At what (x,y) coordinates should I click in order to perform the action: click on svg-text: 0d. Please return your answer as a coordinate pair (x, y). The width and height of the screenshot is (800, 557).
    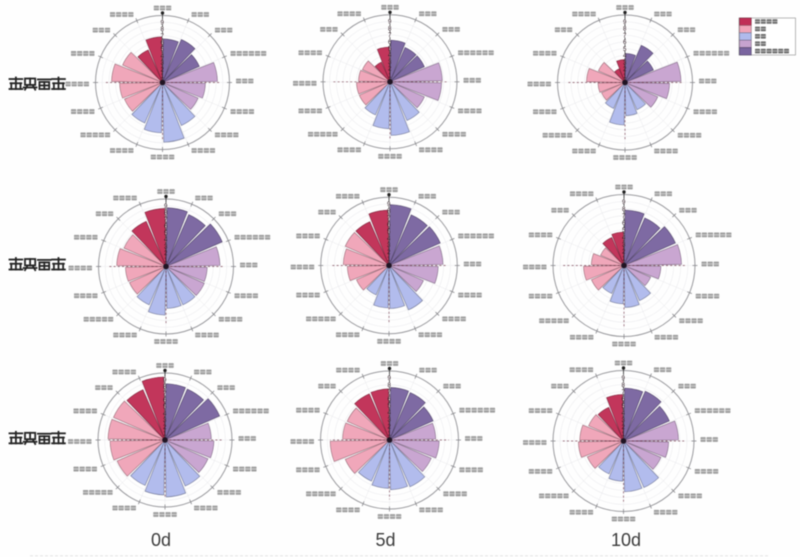
    Looking at the image, I should click on (161, 540).